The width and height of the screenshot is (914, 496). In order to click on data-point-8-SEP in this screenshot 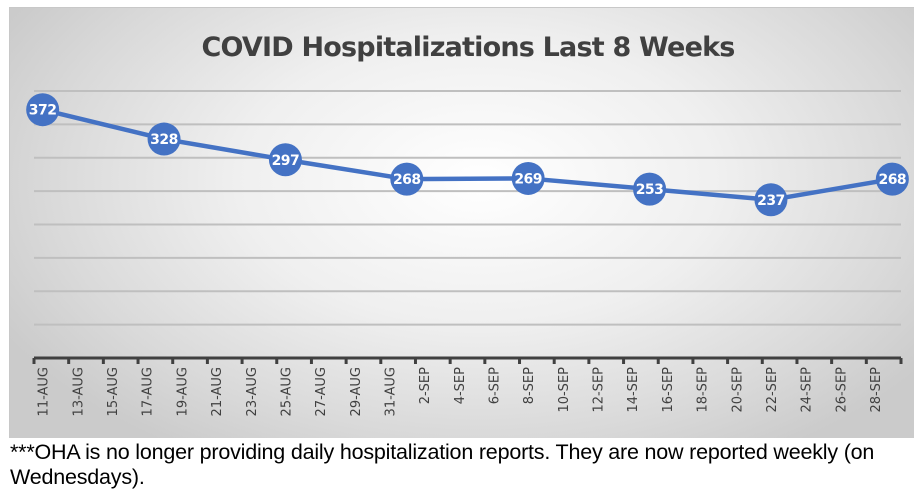, I will do `click(528, 178)`.